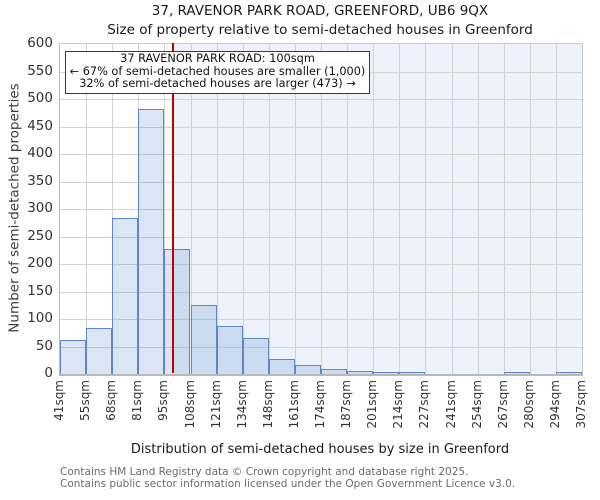  What do you see at coordinates (554, 404) in the screenshot?
I see `x-tick-label: 294sqm` at bounding box center [554, 404].